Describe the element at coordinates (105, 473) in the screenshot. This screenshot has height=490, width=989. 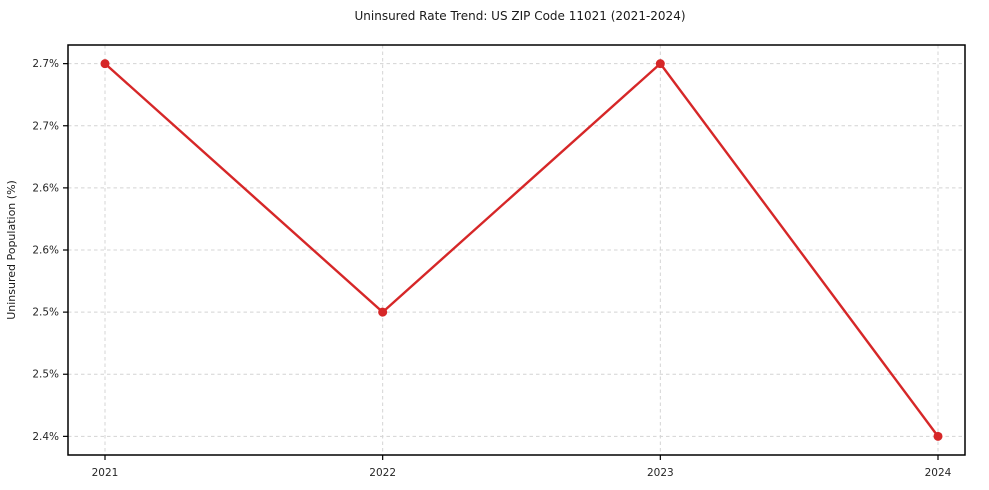
I see `x-tick-label: 2021` at that location.